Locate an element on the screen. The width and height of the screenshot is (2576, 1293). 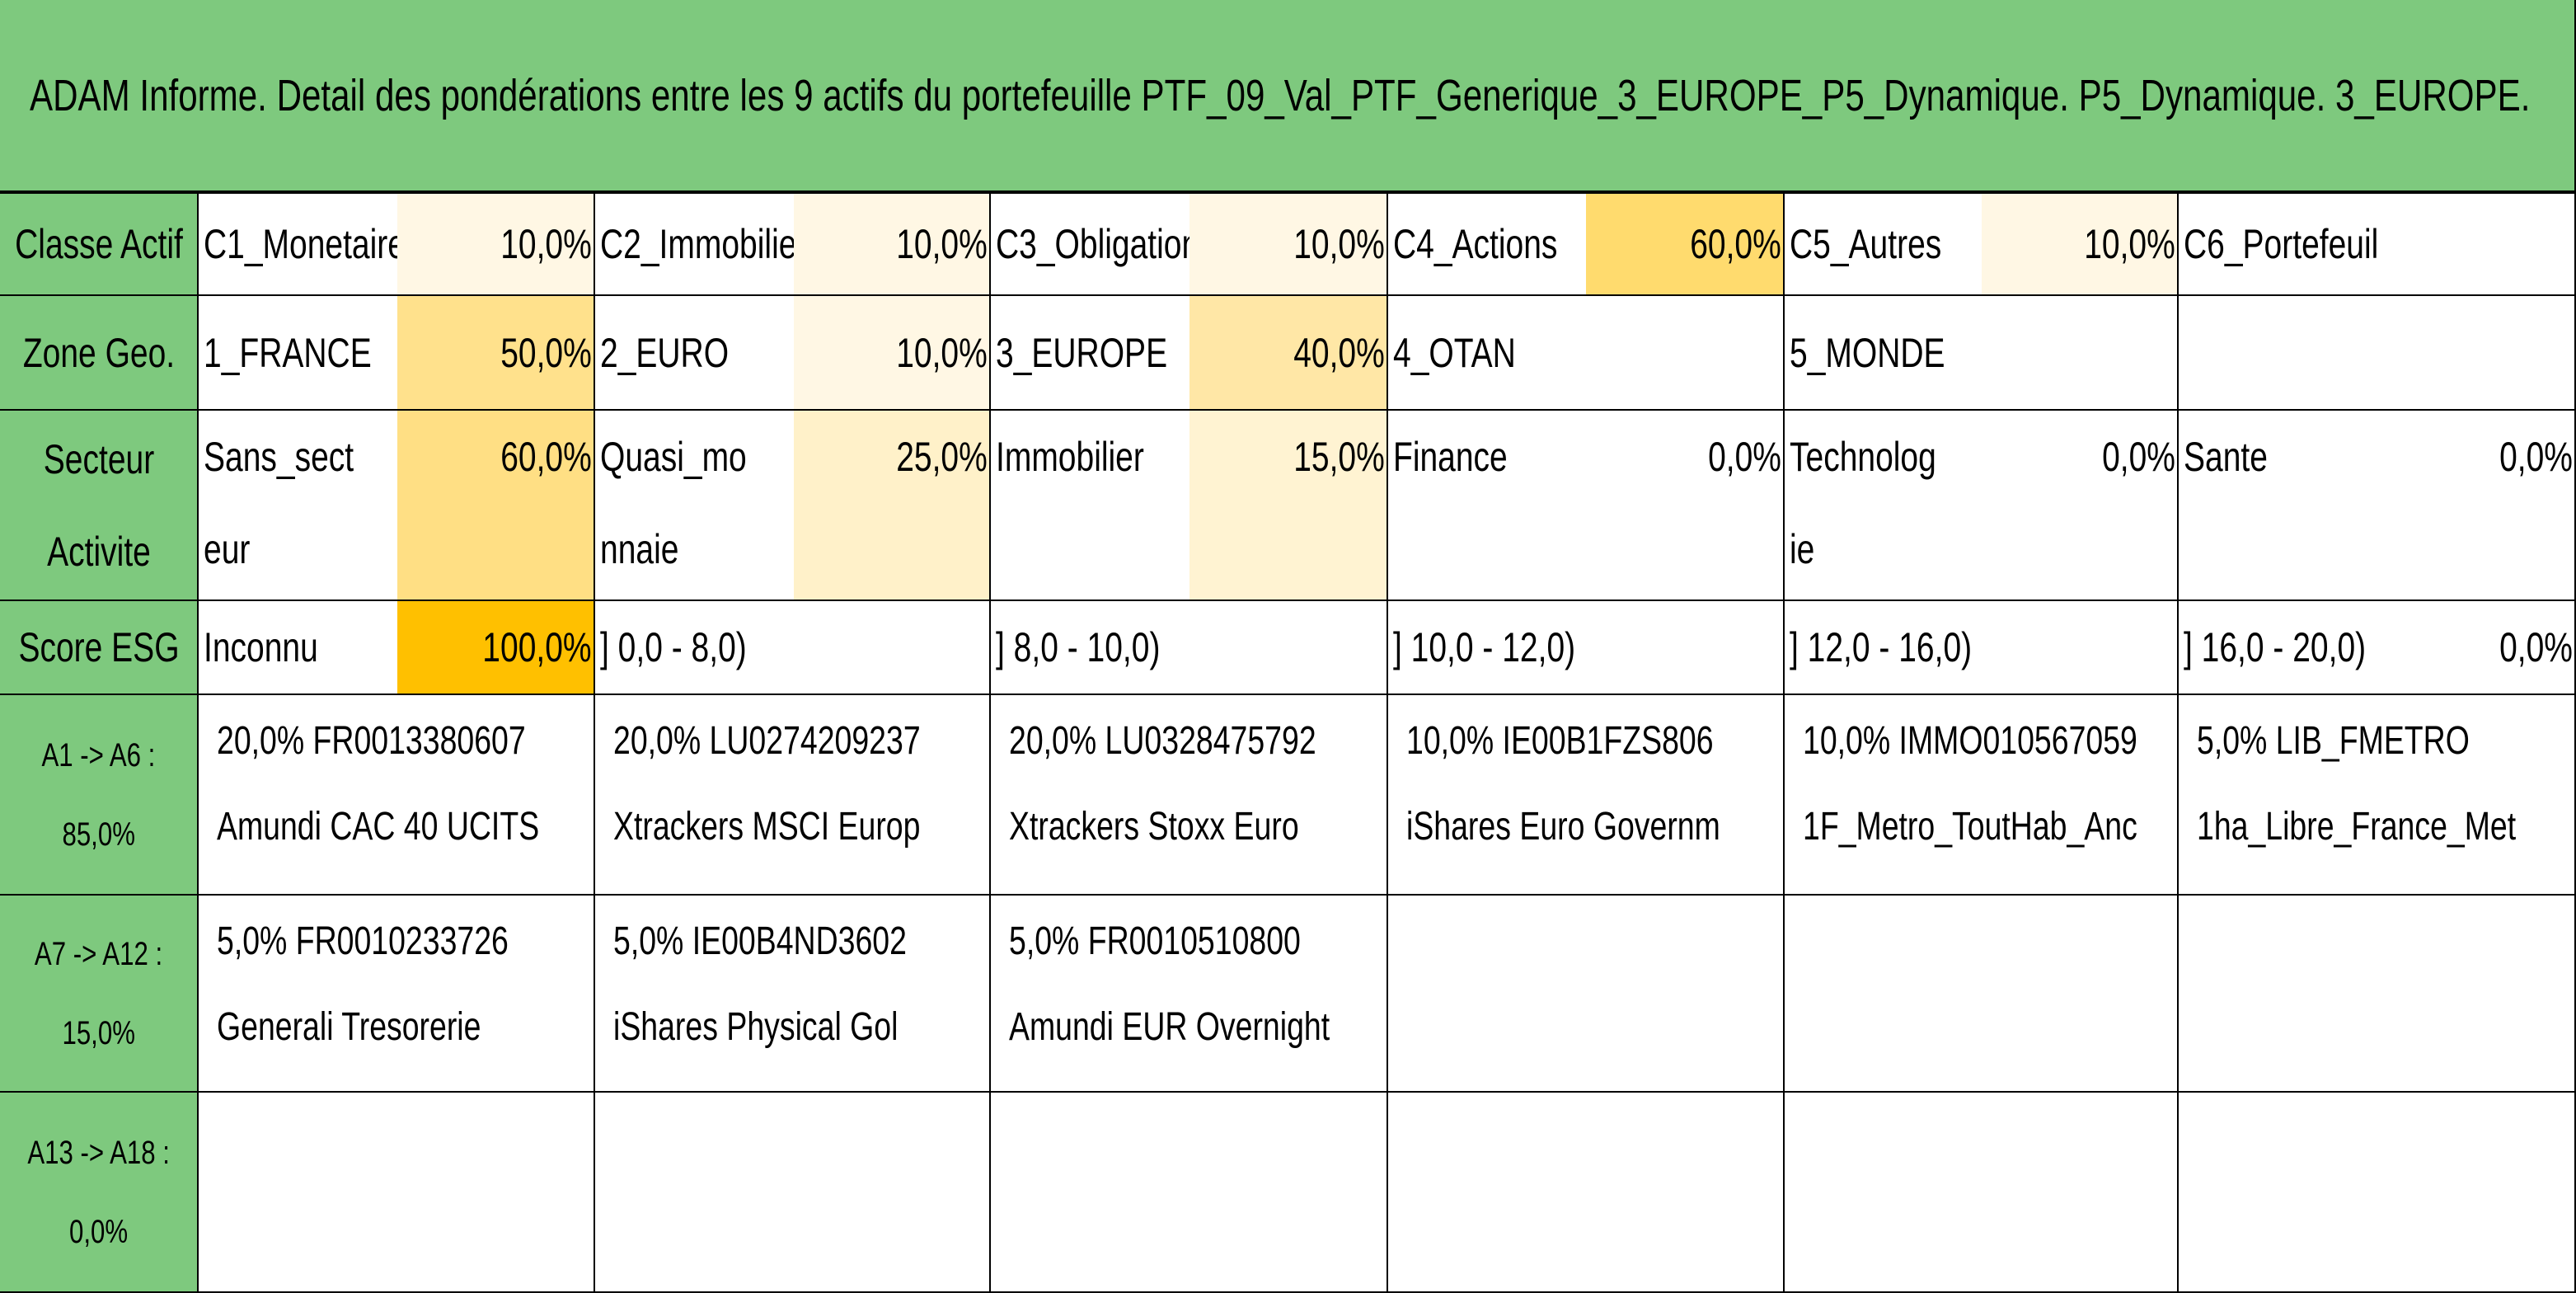
asset-label: A7 -> A12 : 15,0% is located at coordinates (100, 994).